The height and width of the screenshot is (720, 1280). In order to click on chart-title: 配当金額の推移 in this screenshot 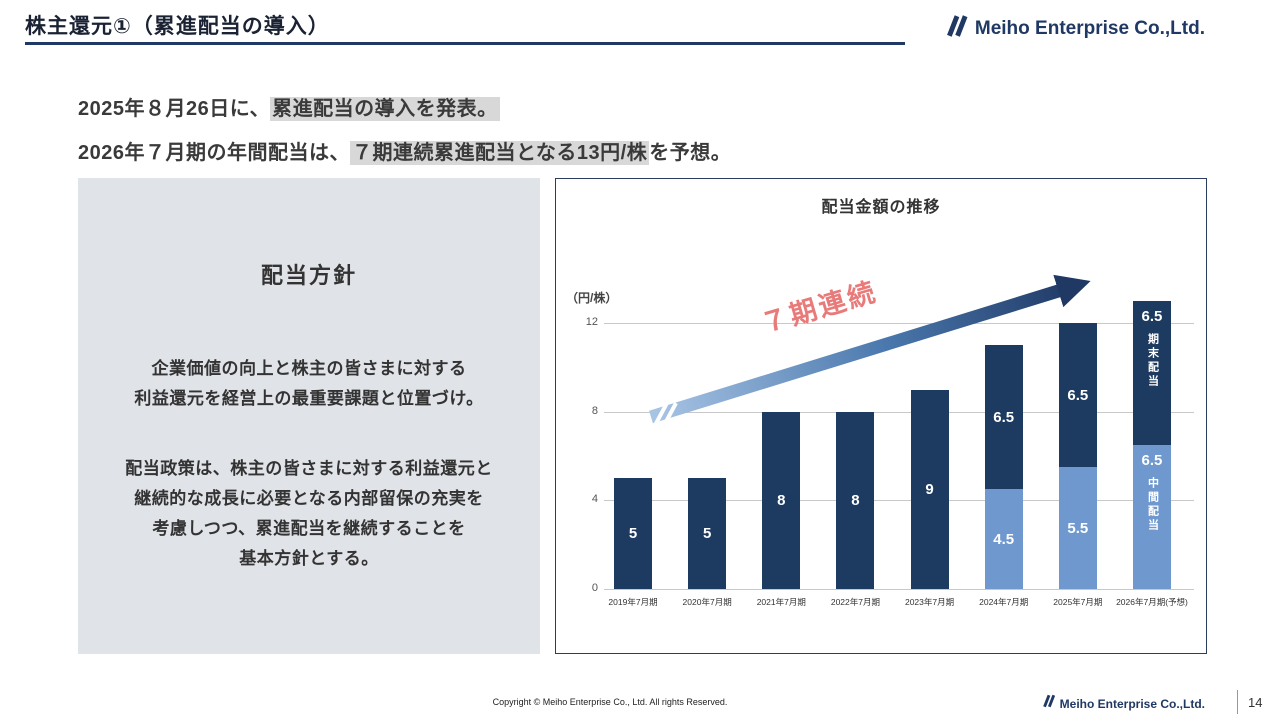, I will do `click(881, 207)`.